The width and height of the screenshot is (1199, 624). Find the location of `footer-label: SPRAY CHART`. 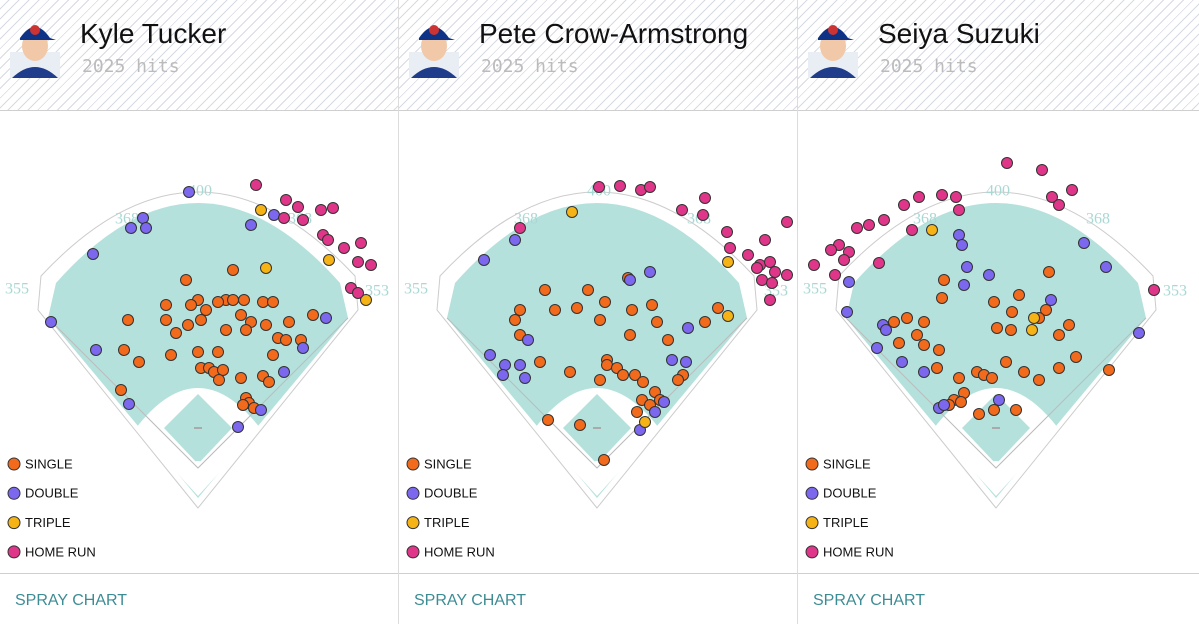

footer-label: SPRAY CHART is located at coordinates (869, 600).